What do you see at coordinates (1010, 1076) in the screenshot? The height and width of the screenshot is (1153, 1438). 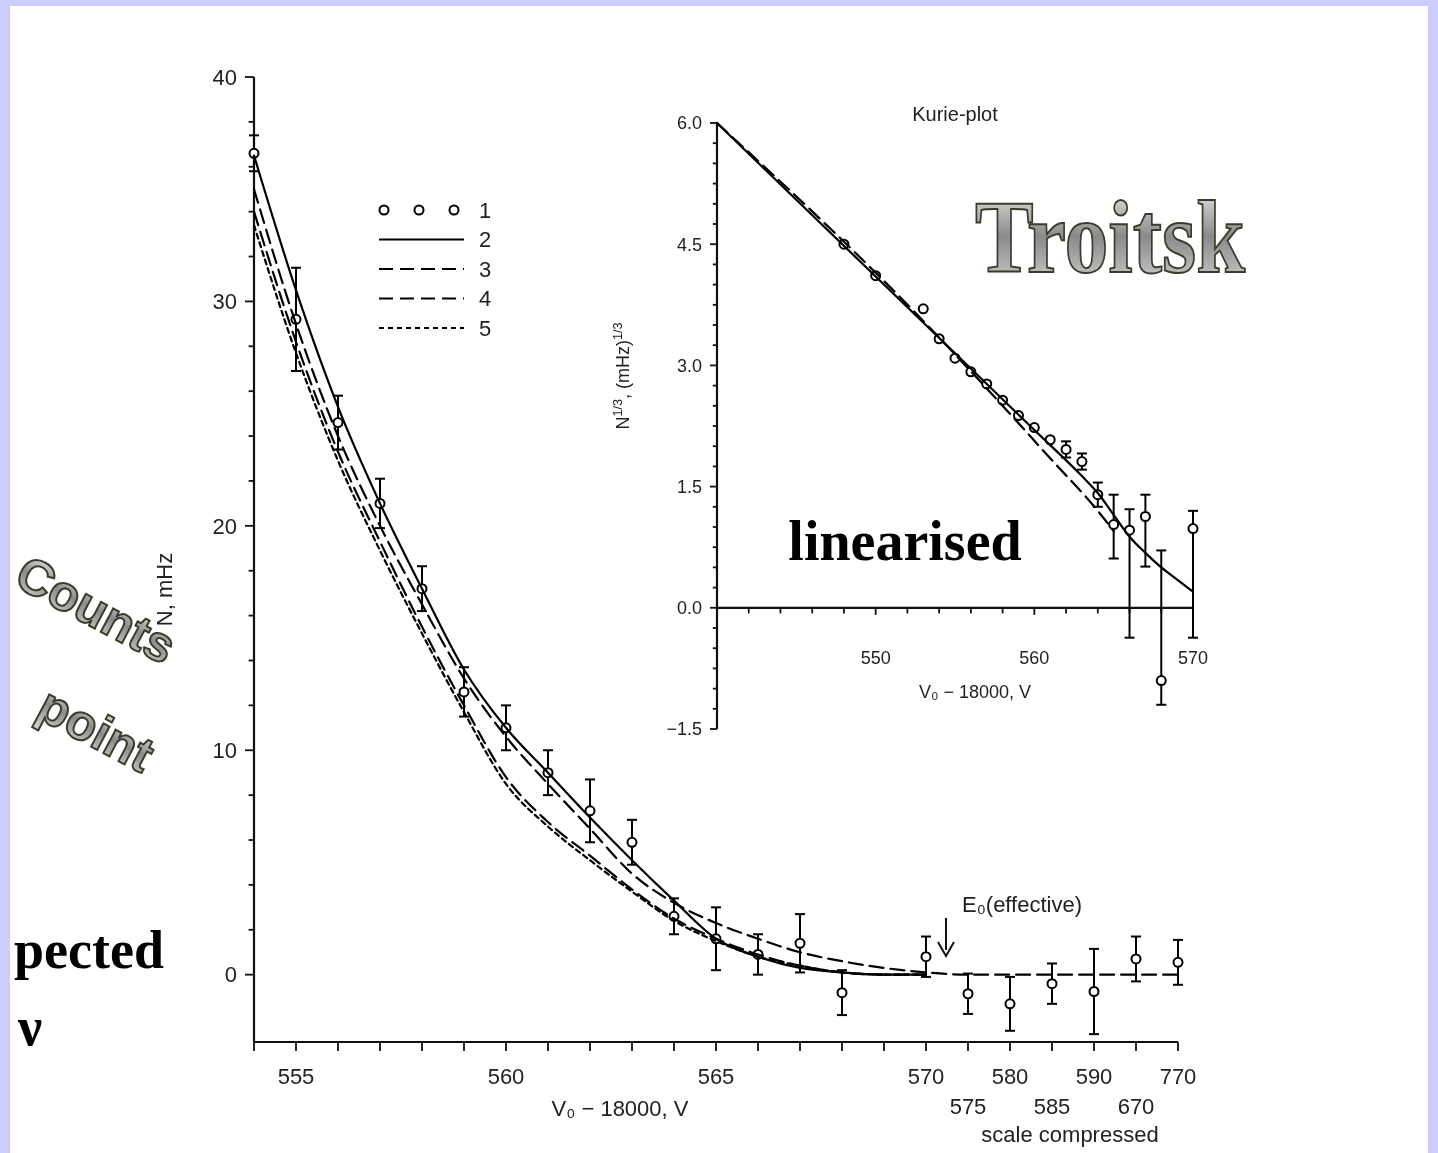 I see `x-tick-label: 580` at bounding box center [1010, 1076].